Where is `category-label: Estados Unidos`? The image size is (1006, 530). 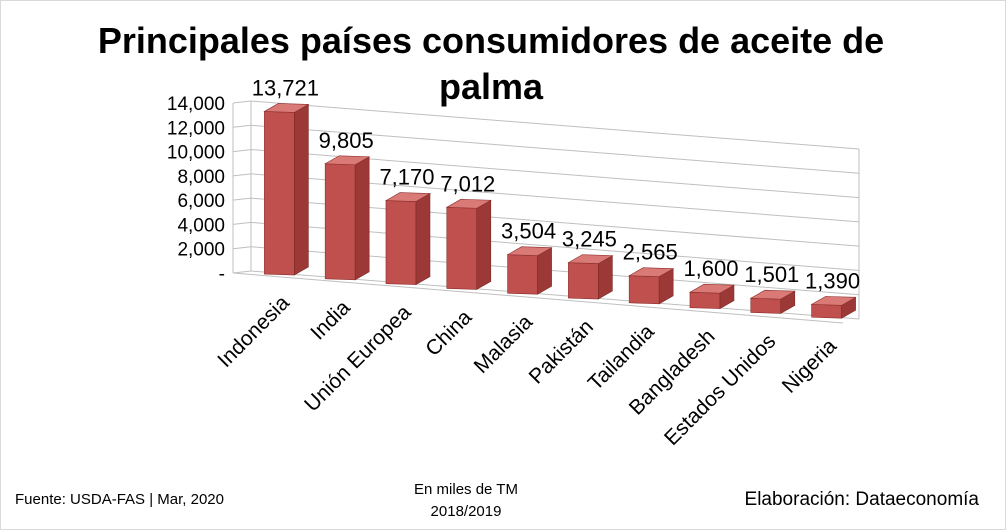
category-label: Estados Unidos is located at coordinates (720, 390).